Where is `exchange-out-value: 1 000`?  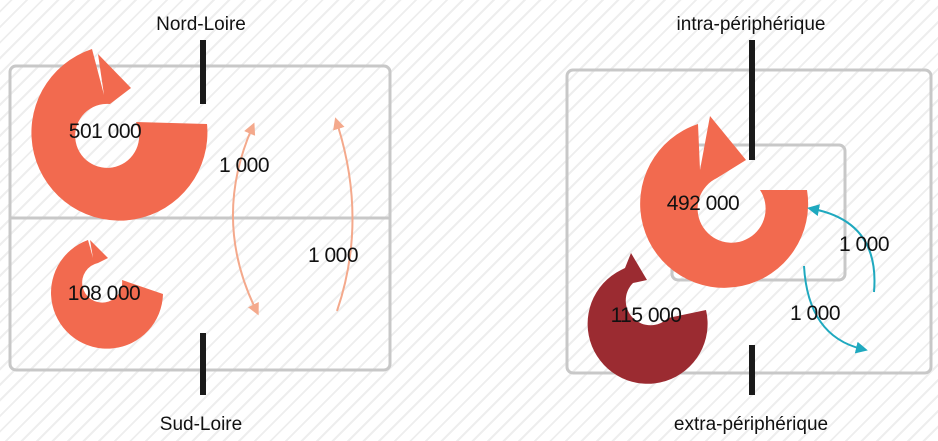 exchange-out-value: 1 000 is located at coordinates (815, 313).